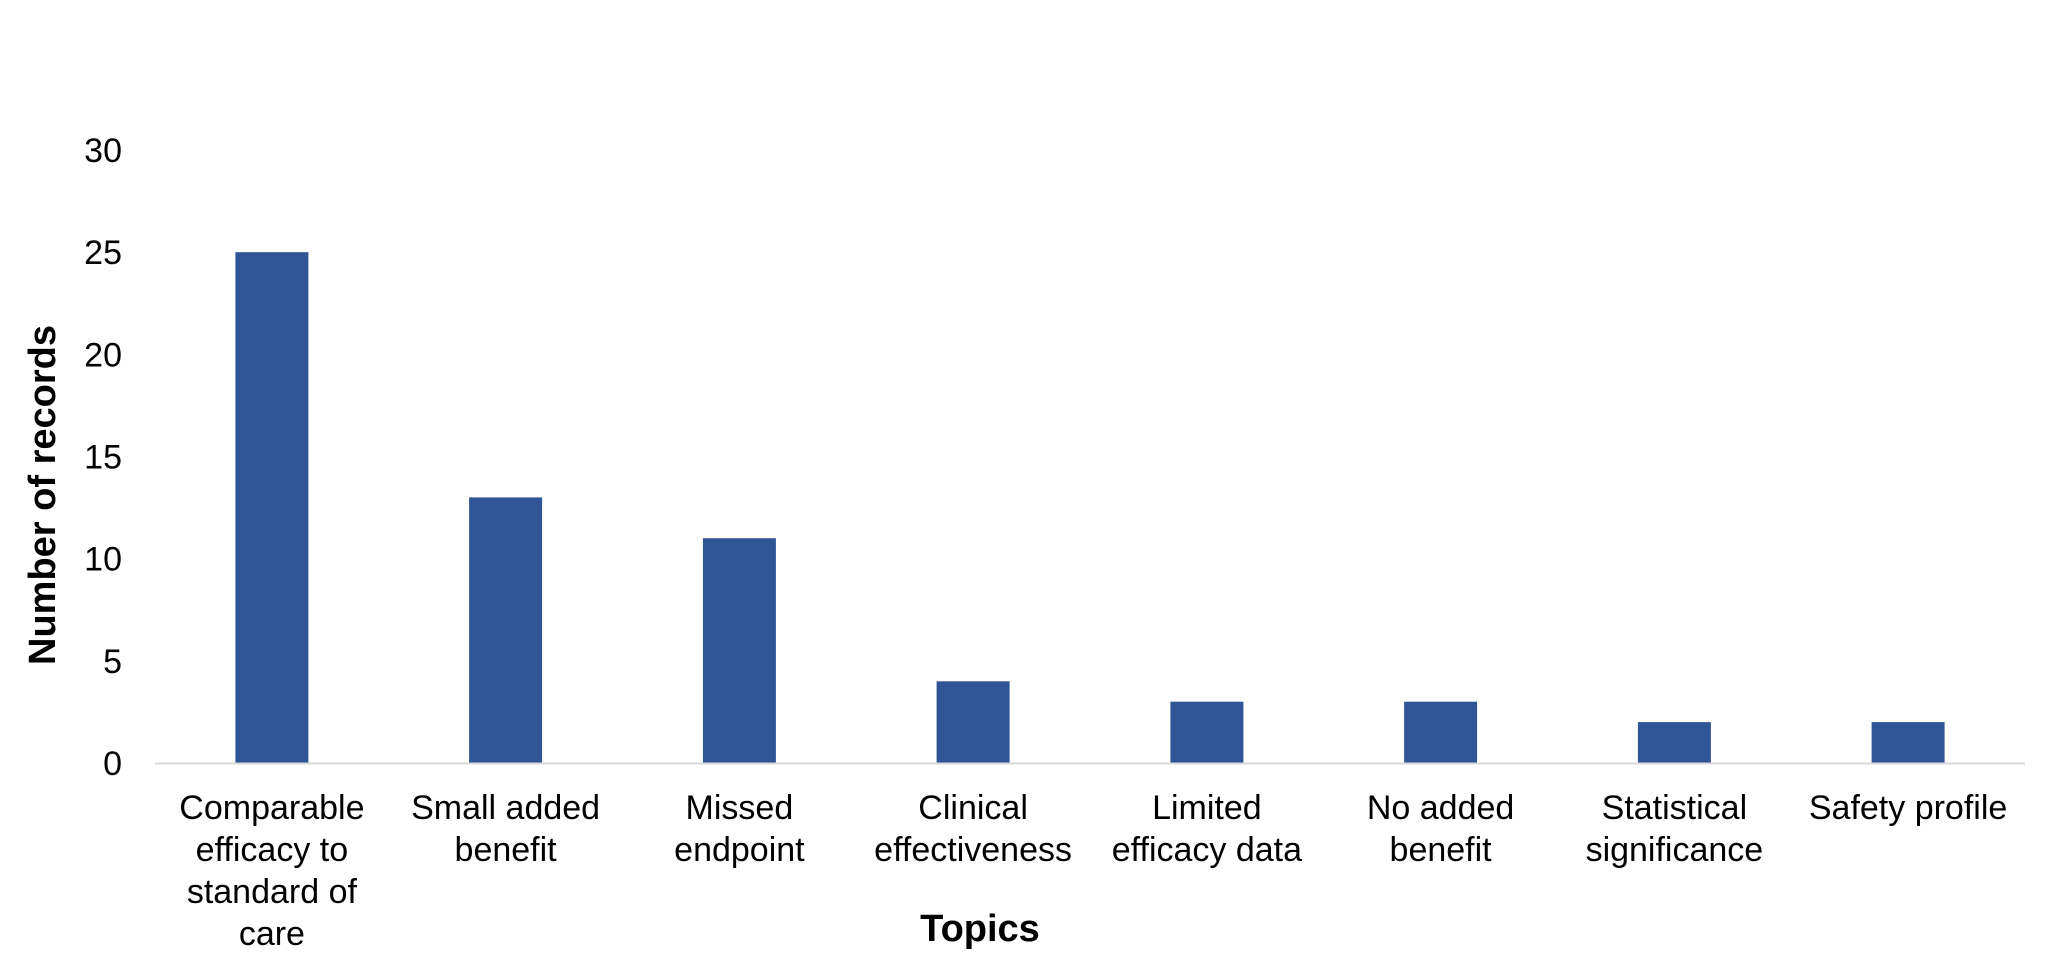 This screenshot has height=968, width=2068. What do you see at coordinates (973, 850) in the screenshot?
I see `x-category-label-line: effectiveness` at bounding box center [973, 850].